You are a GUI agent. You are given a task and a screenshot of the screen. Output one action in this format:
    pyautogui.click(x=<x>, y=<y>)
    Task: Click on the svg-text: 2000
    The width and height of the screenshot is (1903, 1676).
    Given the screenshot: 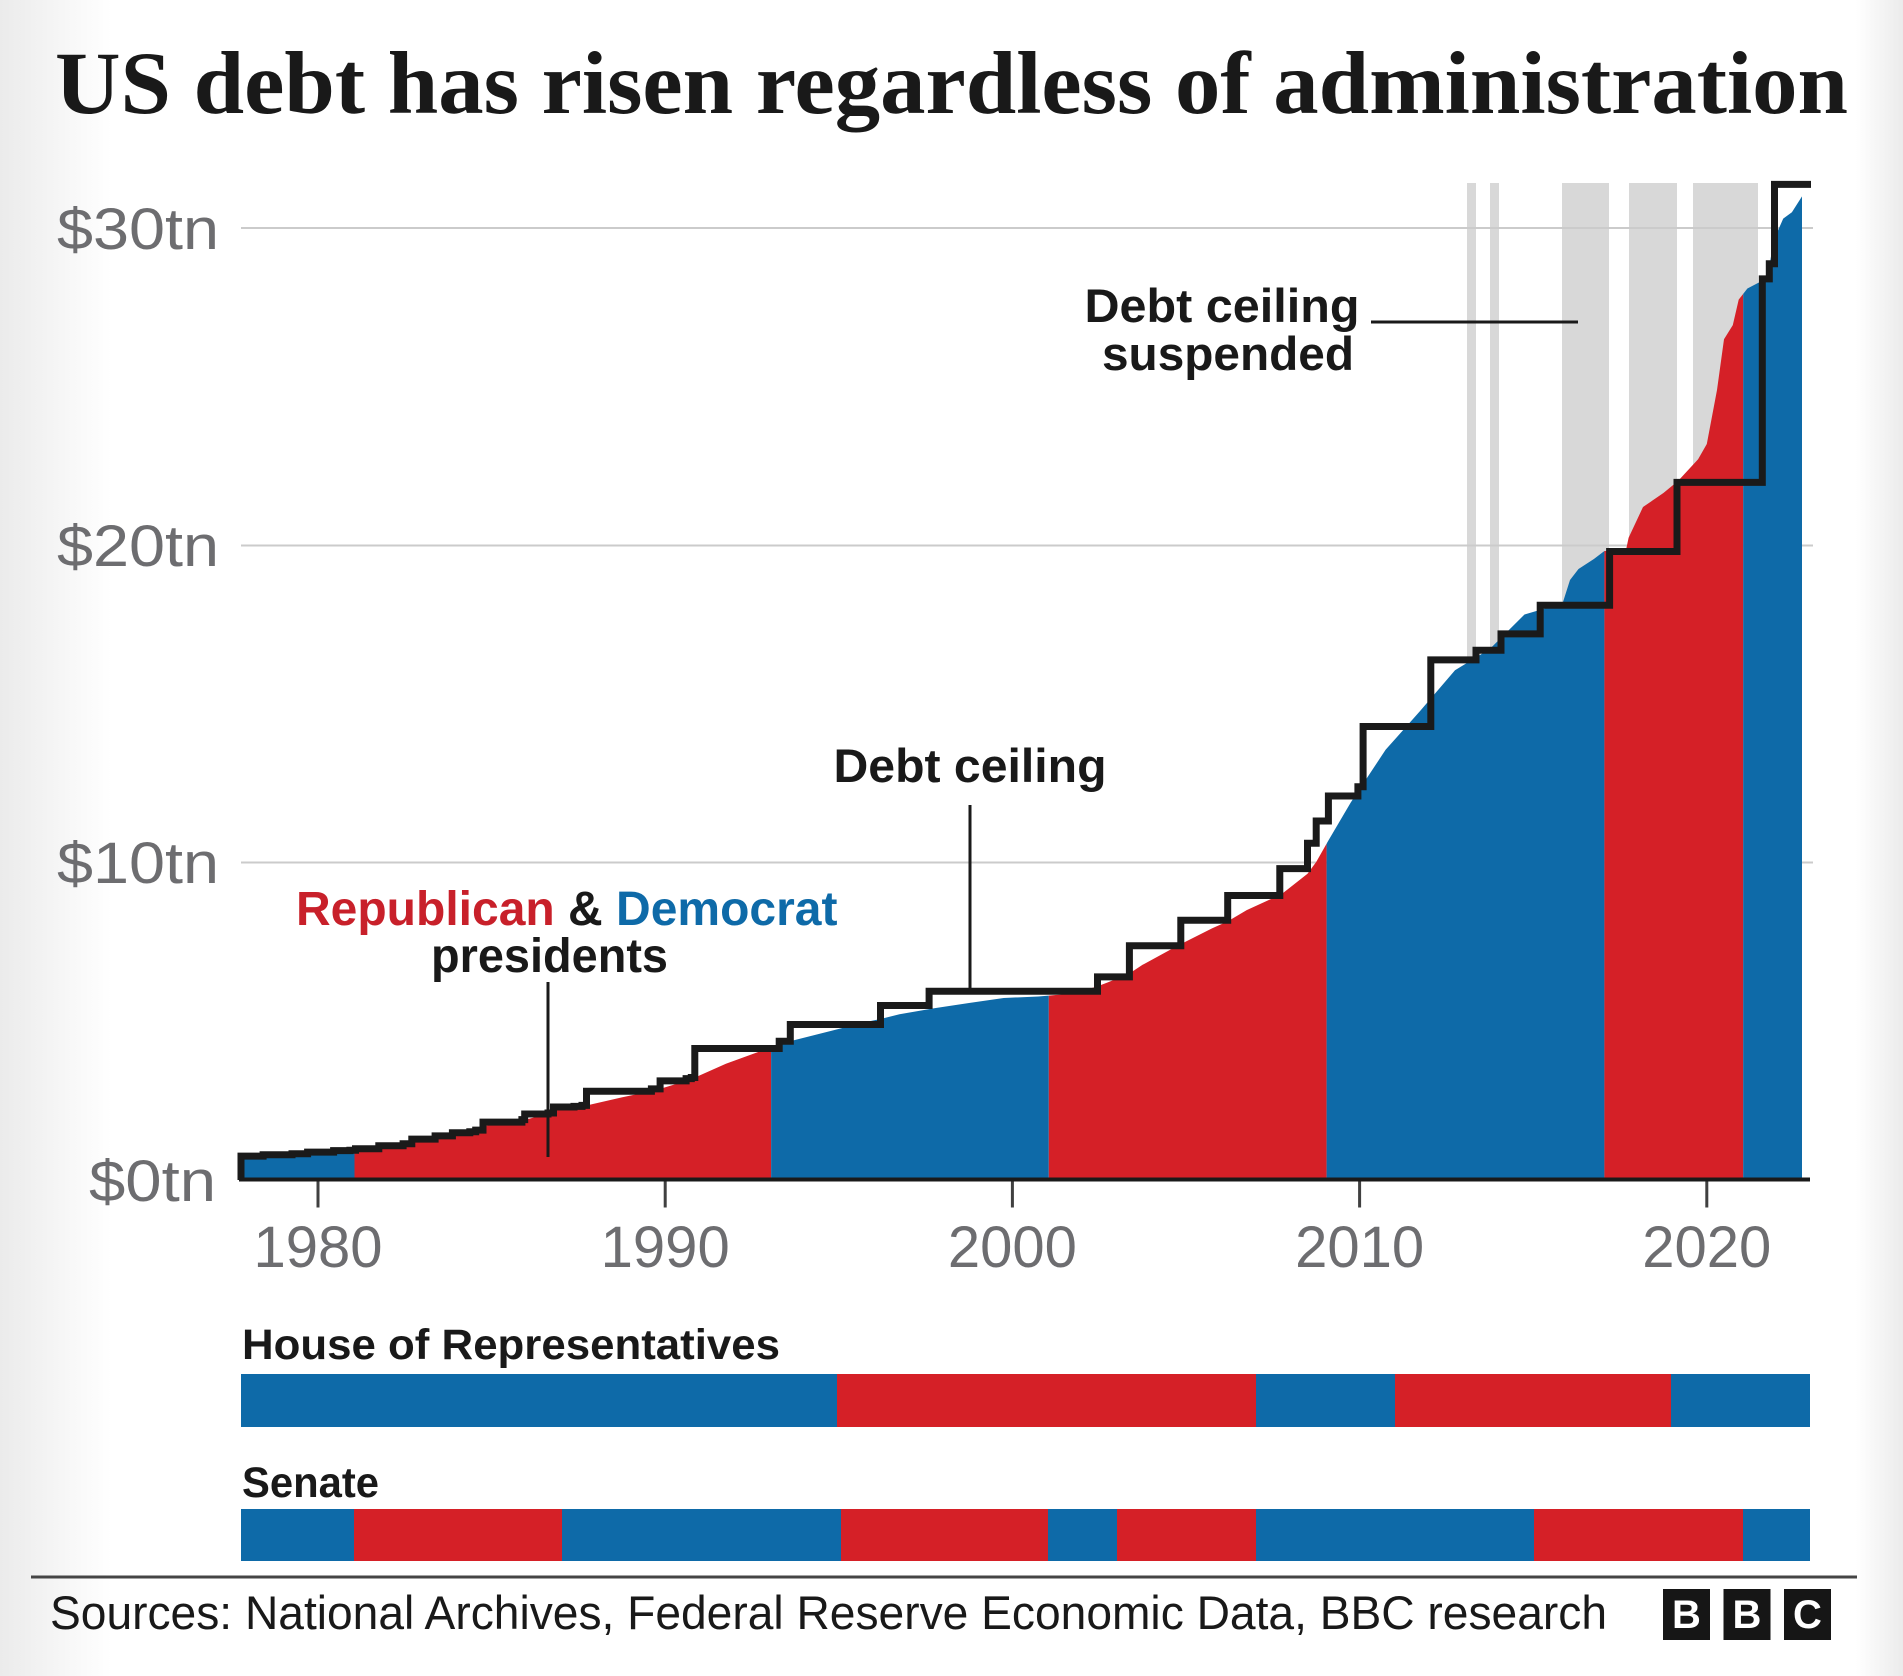 What is the action you would take?
    pyautogui.click(x=1012, y=1247)
    